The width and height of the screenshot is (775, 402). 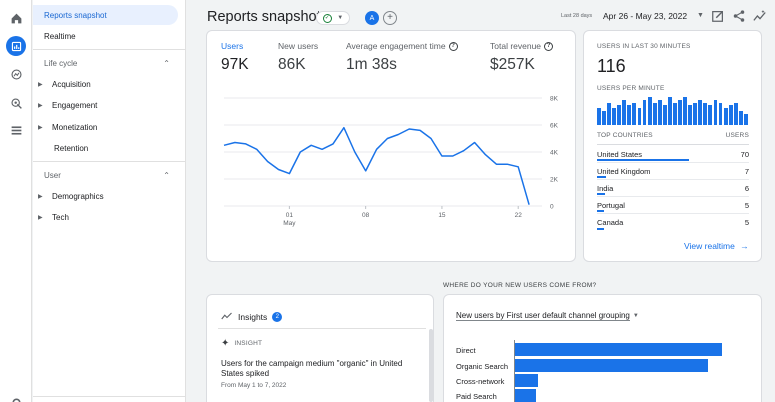 I want to click on nav-section-user-label: User, so click(x=52, y=175).